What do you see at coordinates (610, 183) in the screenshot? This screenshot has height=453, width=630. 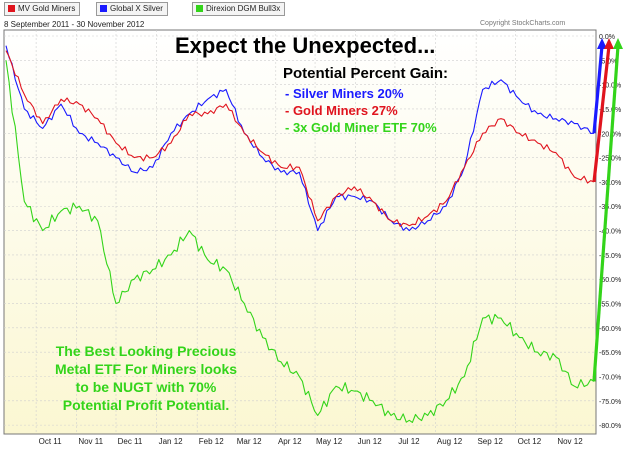 I see `y-tick-label: -30.0%` at bounding box center [610, 183].